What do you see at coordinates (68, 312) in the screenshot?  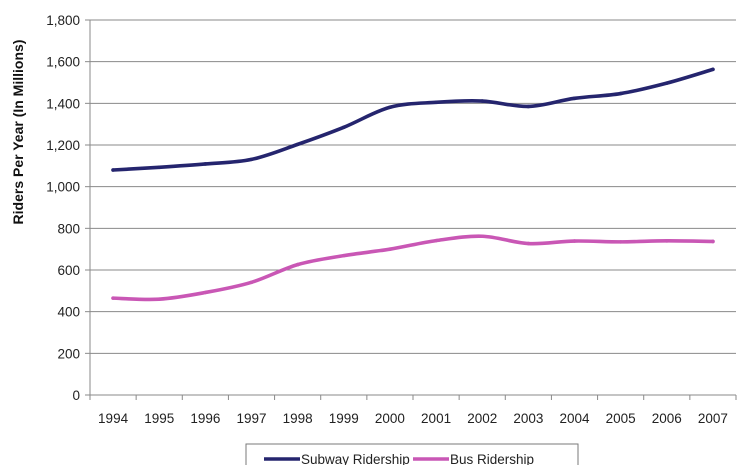 I see `y-tick-label: 400` at bounding box center [68, 312].